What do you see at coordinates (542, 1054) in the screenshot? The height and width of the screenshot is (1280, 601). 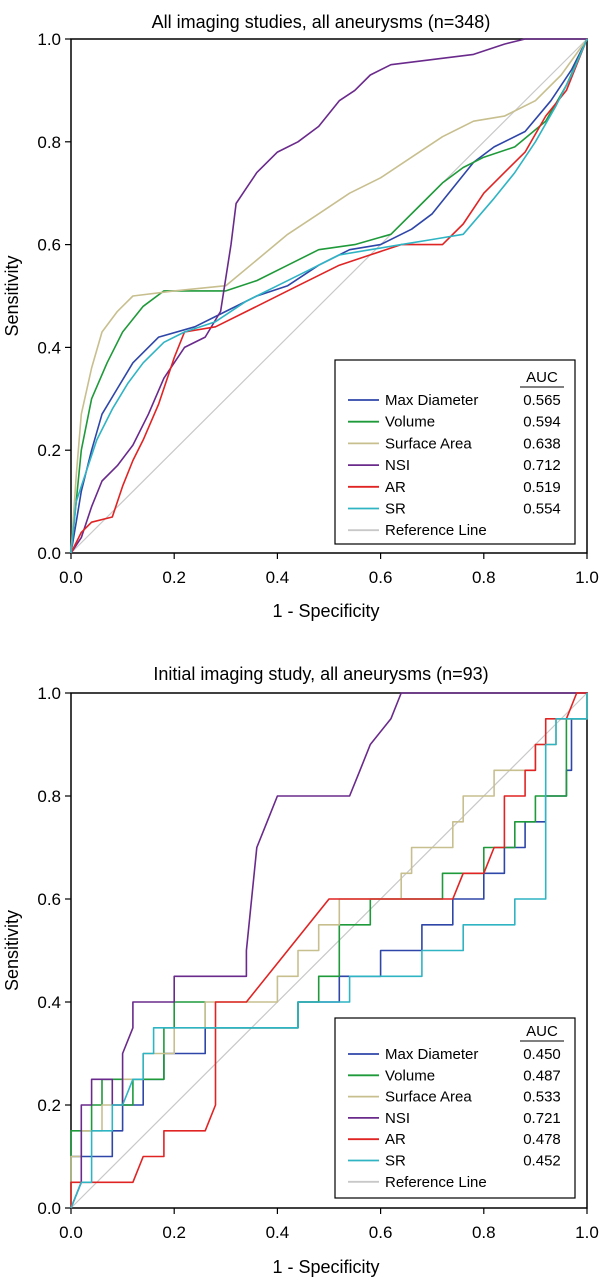 I see `legend-auc-max-diameter: 0.450` at bounding box center [542, 1054].